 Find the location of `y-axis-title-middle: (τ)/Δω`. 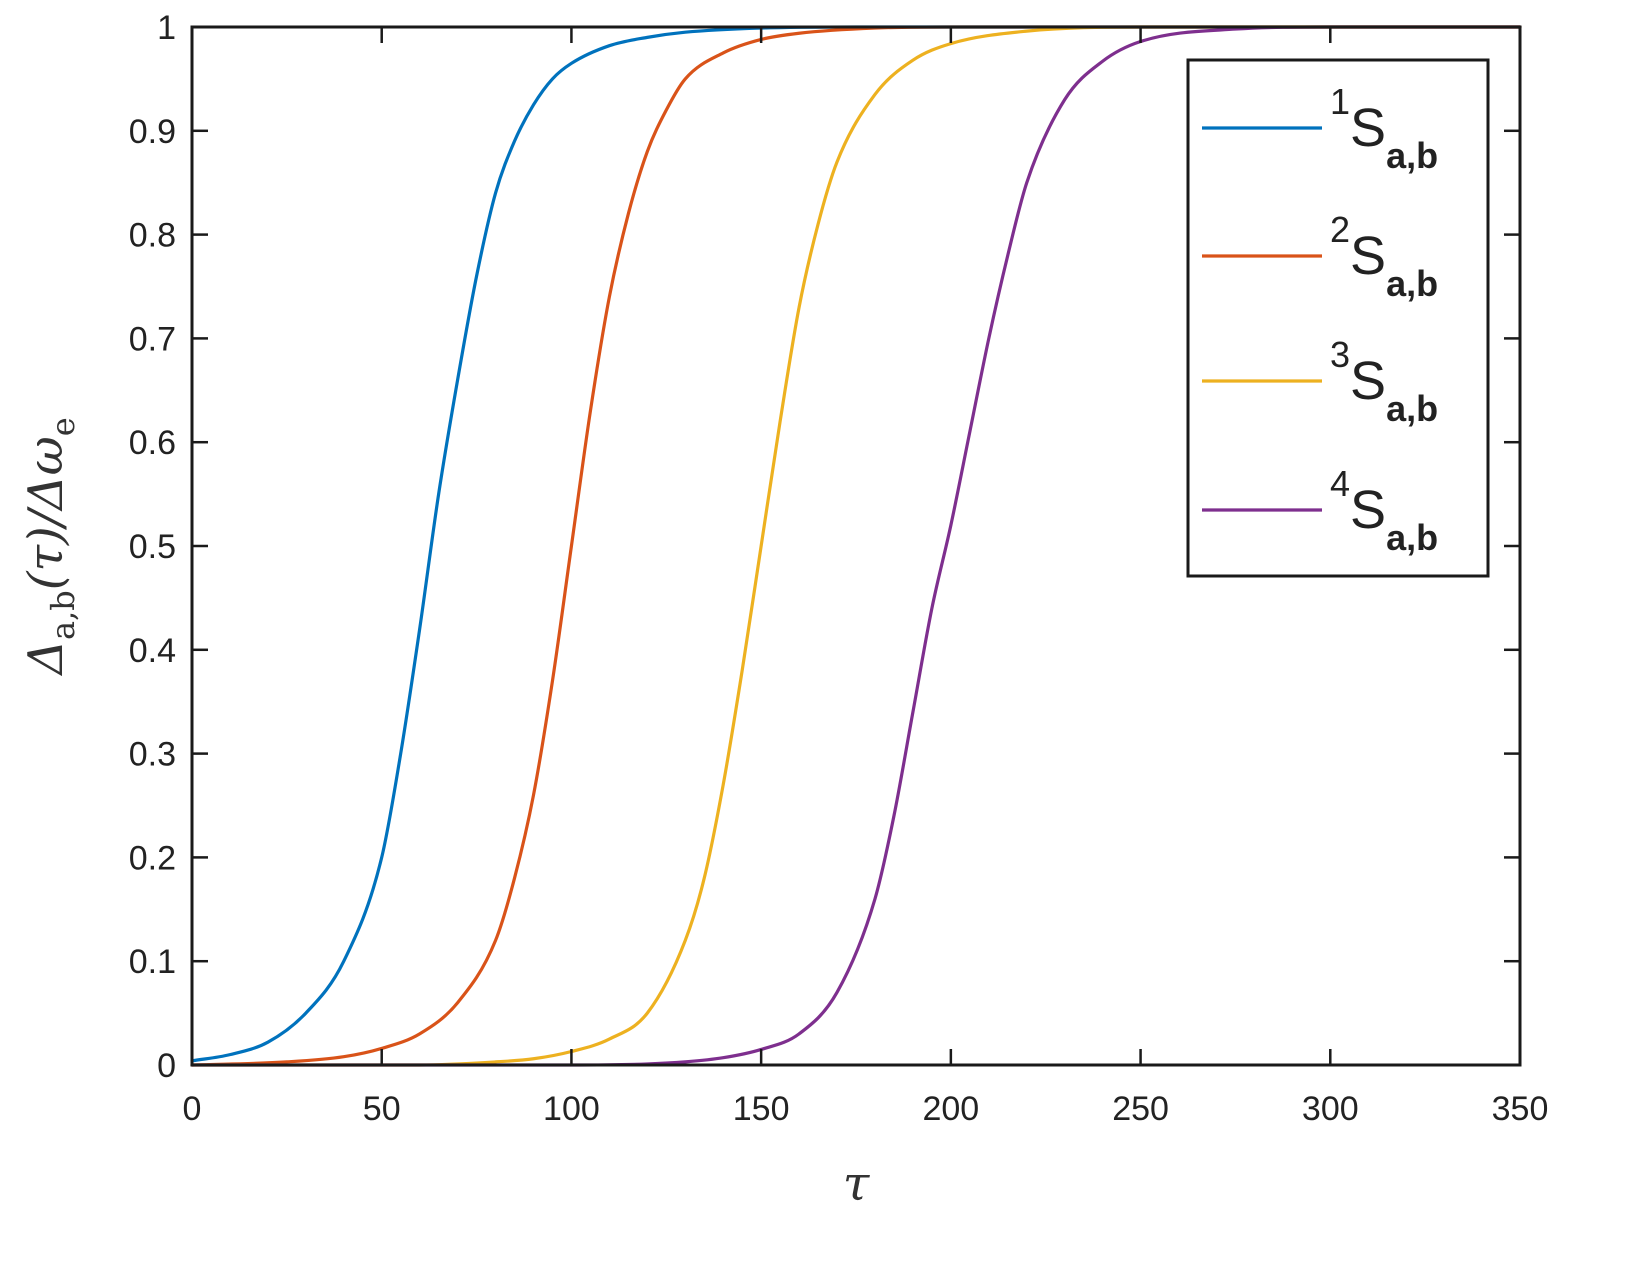

y-axis-title-middle: (τ)/Δω is located at coordinates (46, 513).